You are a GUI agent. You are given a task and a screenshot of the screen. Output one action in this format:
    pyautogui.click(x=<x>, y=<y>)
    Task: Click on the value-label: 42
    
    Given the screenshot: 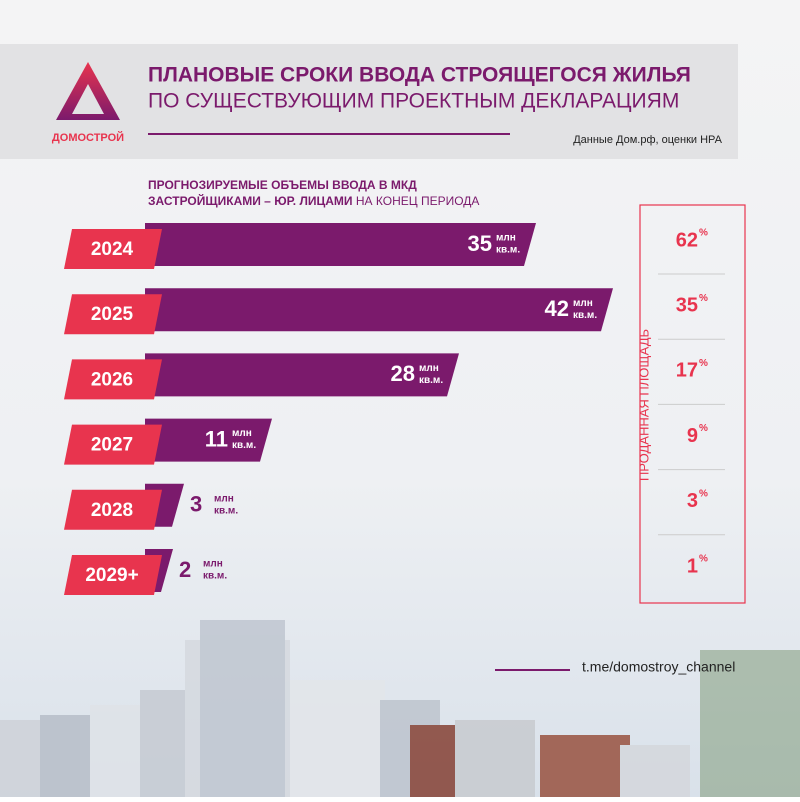 What is the action you would take?
    pyautogui.click(x=557, y=308)
    